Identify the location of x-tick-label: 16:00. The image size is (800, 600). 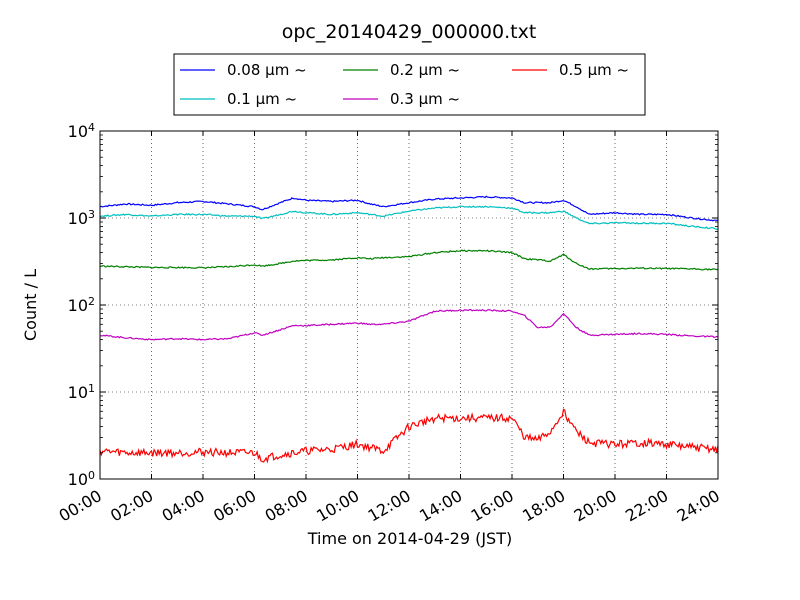
(492, 506).